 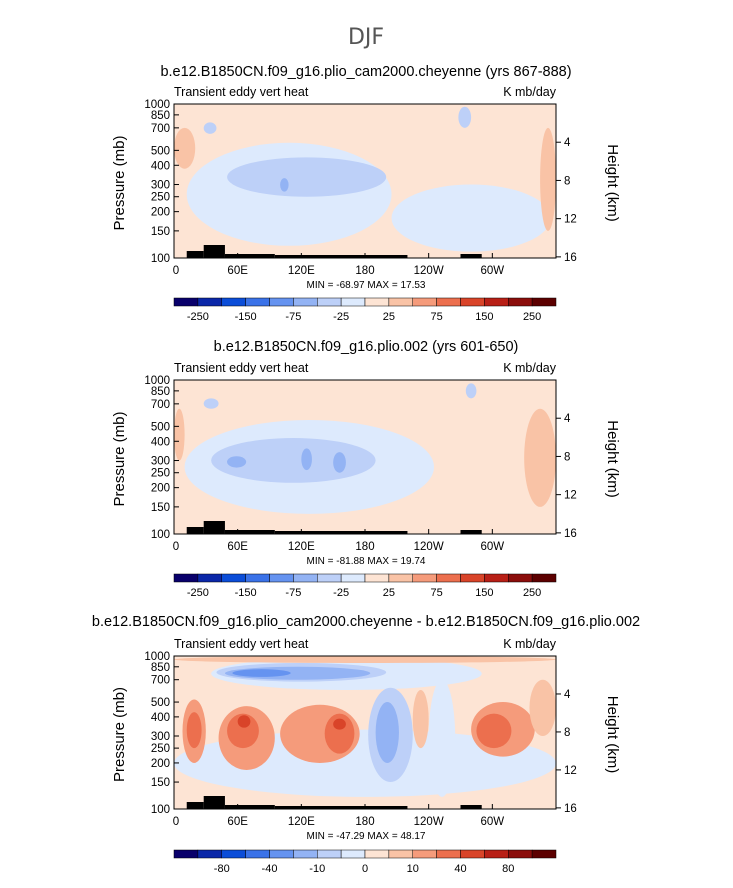 I want to click on y2-tick-label: 12, so click(x=570, y=496).